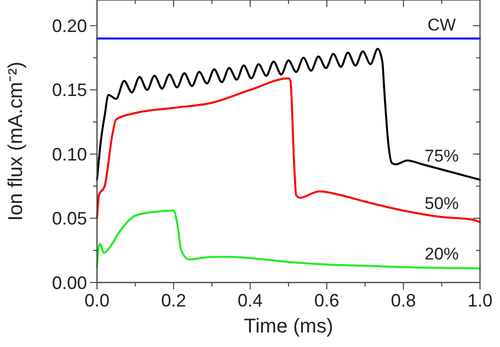 This screenshot has height=347, width=500. What do you see at coordinates (69, 90) in the screenshot?
I see `y-tick-label: 0.15` at bounding box center [69, 90].